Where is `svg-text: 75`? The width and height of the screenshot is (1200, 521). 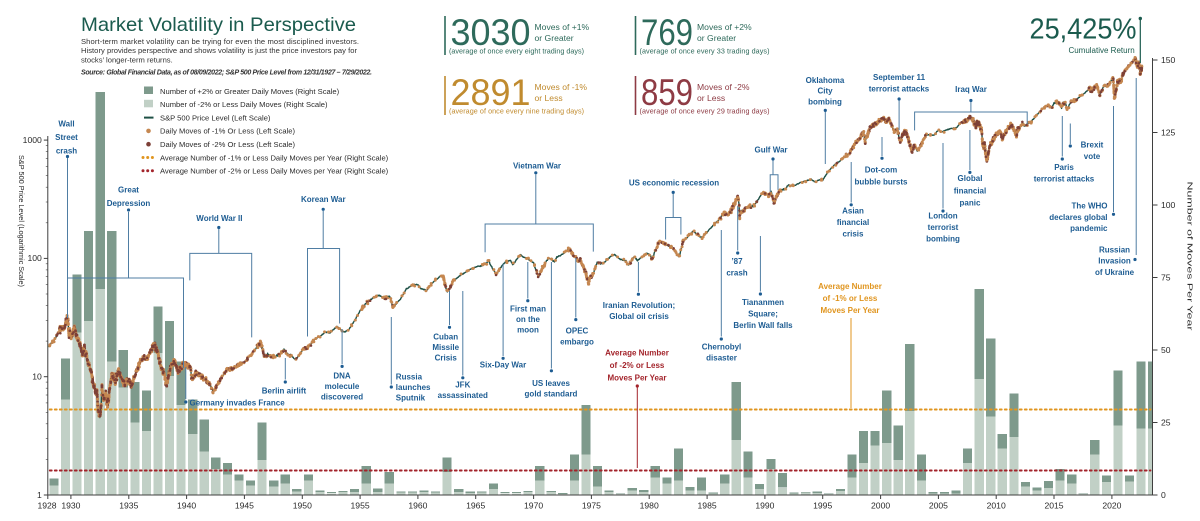 svg-text: 75 is located at coordinates (1166, 277).